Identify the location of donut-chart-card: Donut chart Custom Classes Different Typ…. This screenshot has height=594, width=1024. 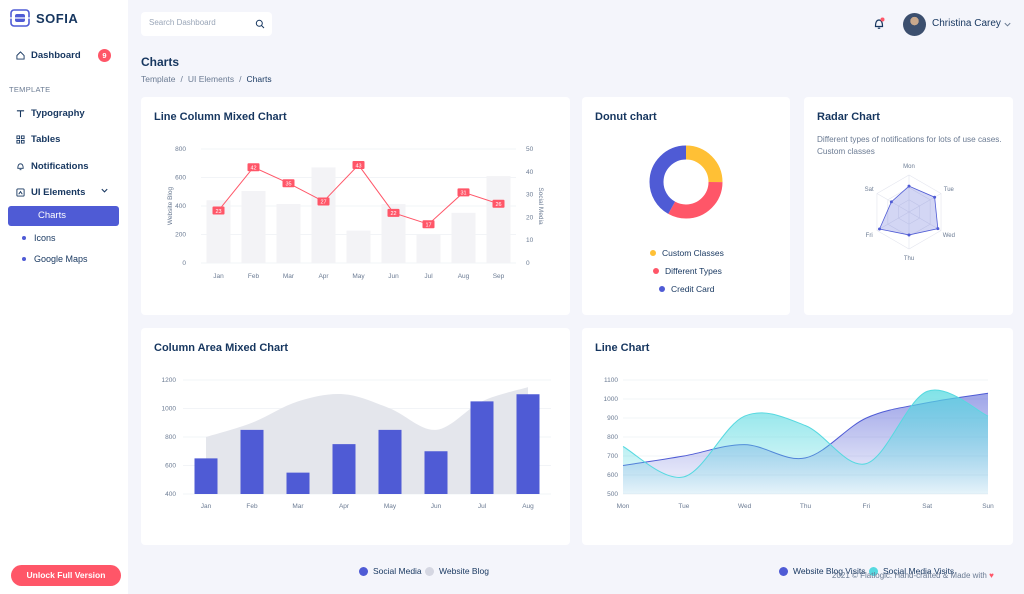
(686, 206).